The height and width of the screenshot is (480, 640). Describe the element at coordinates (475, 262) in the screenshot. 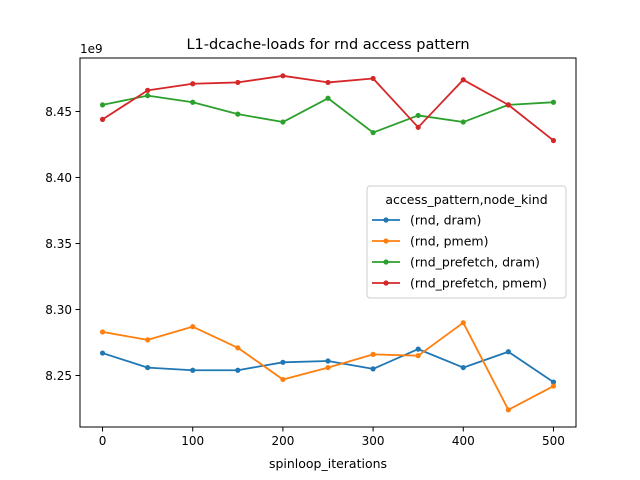

I see `legend-label: (rnd_prefetch, dram)` at that location.